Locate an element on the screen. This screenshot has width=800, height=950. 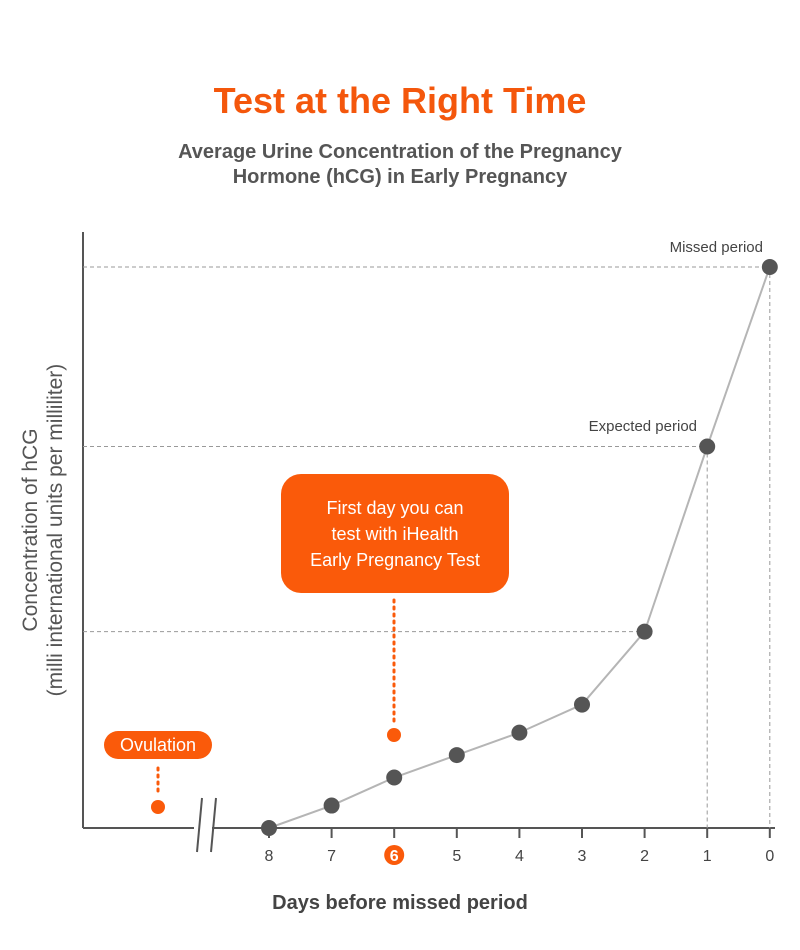
first-test-day-marker is located at coordinates (394, 735).